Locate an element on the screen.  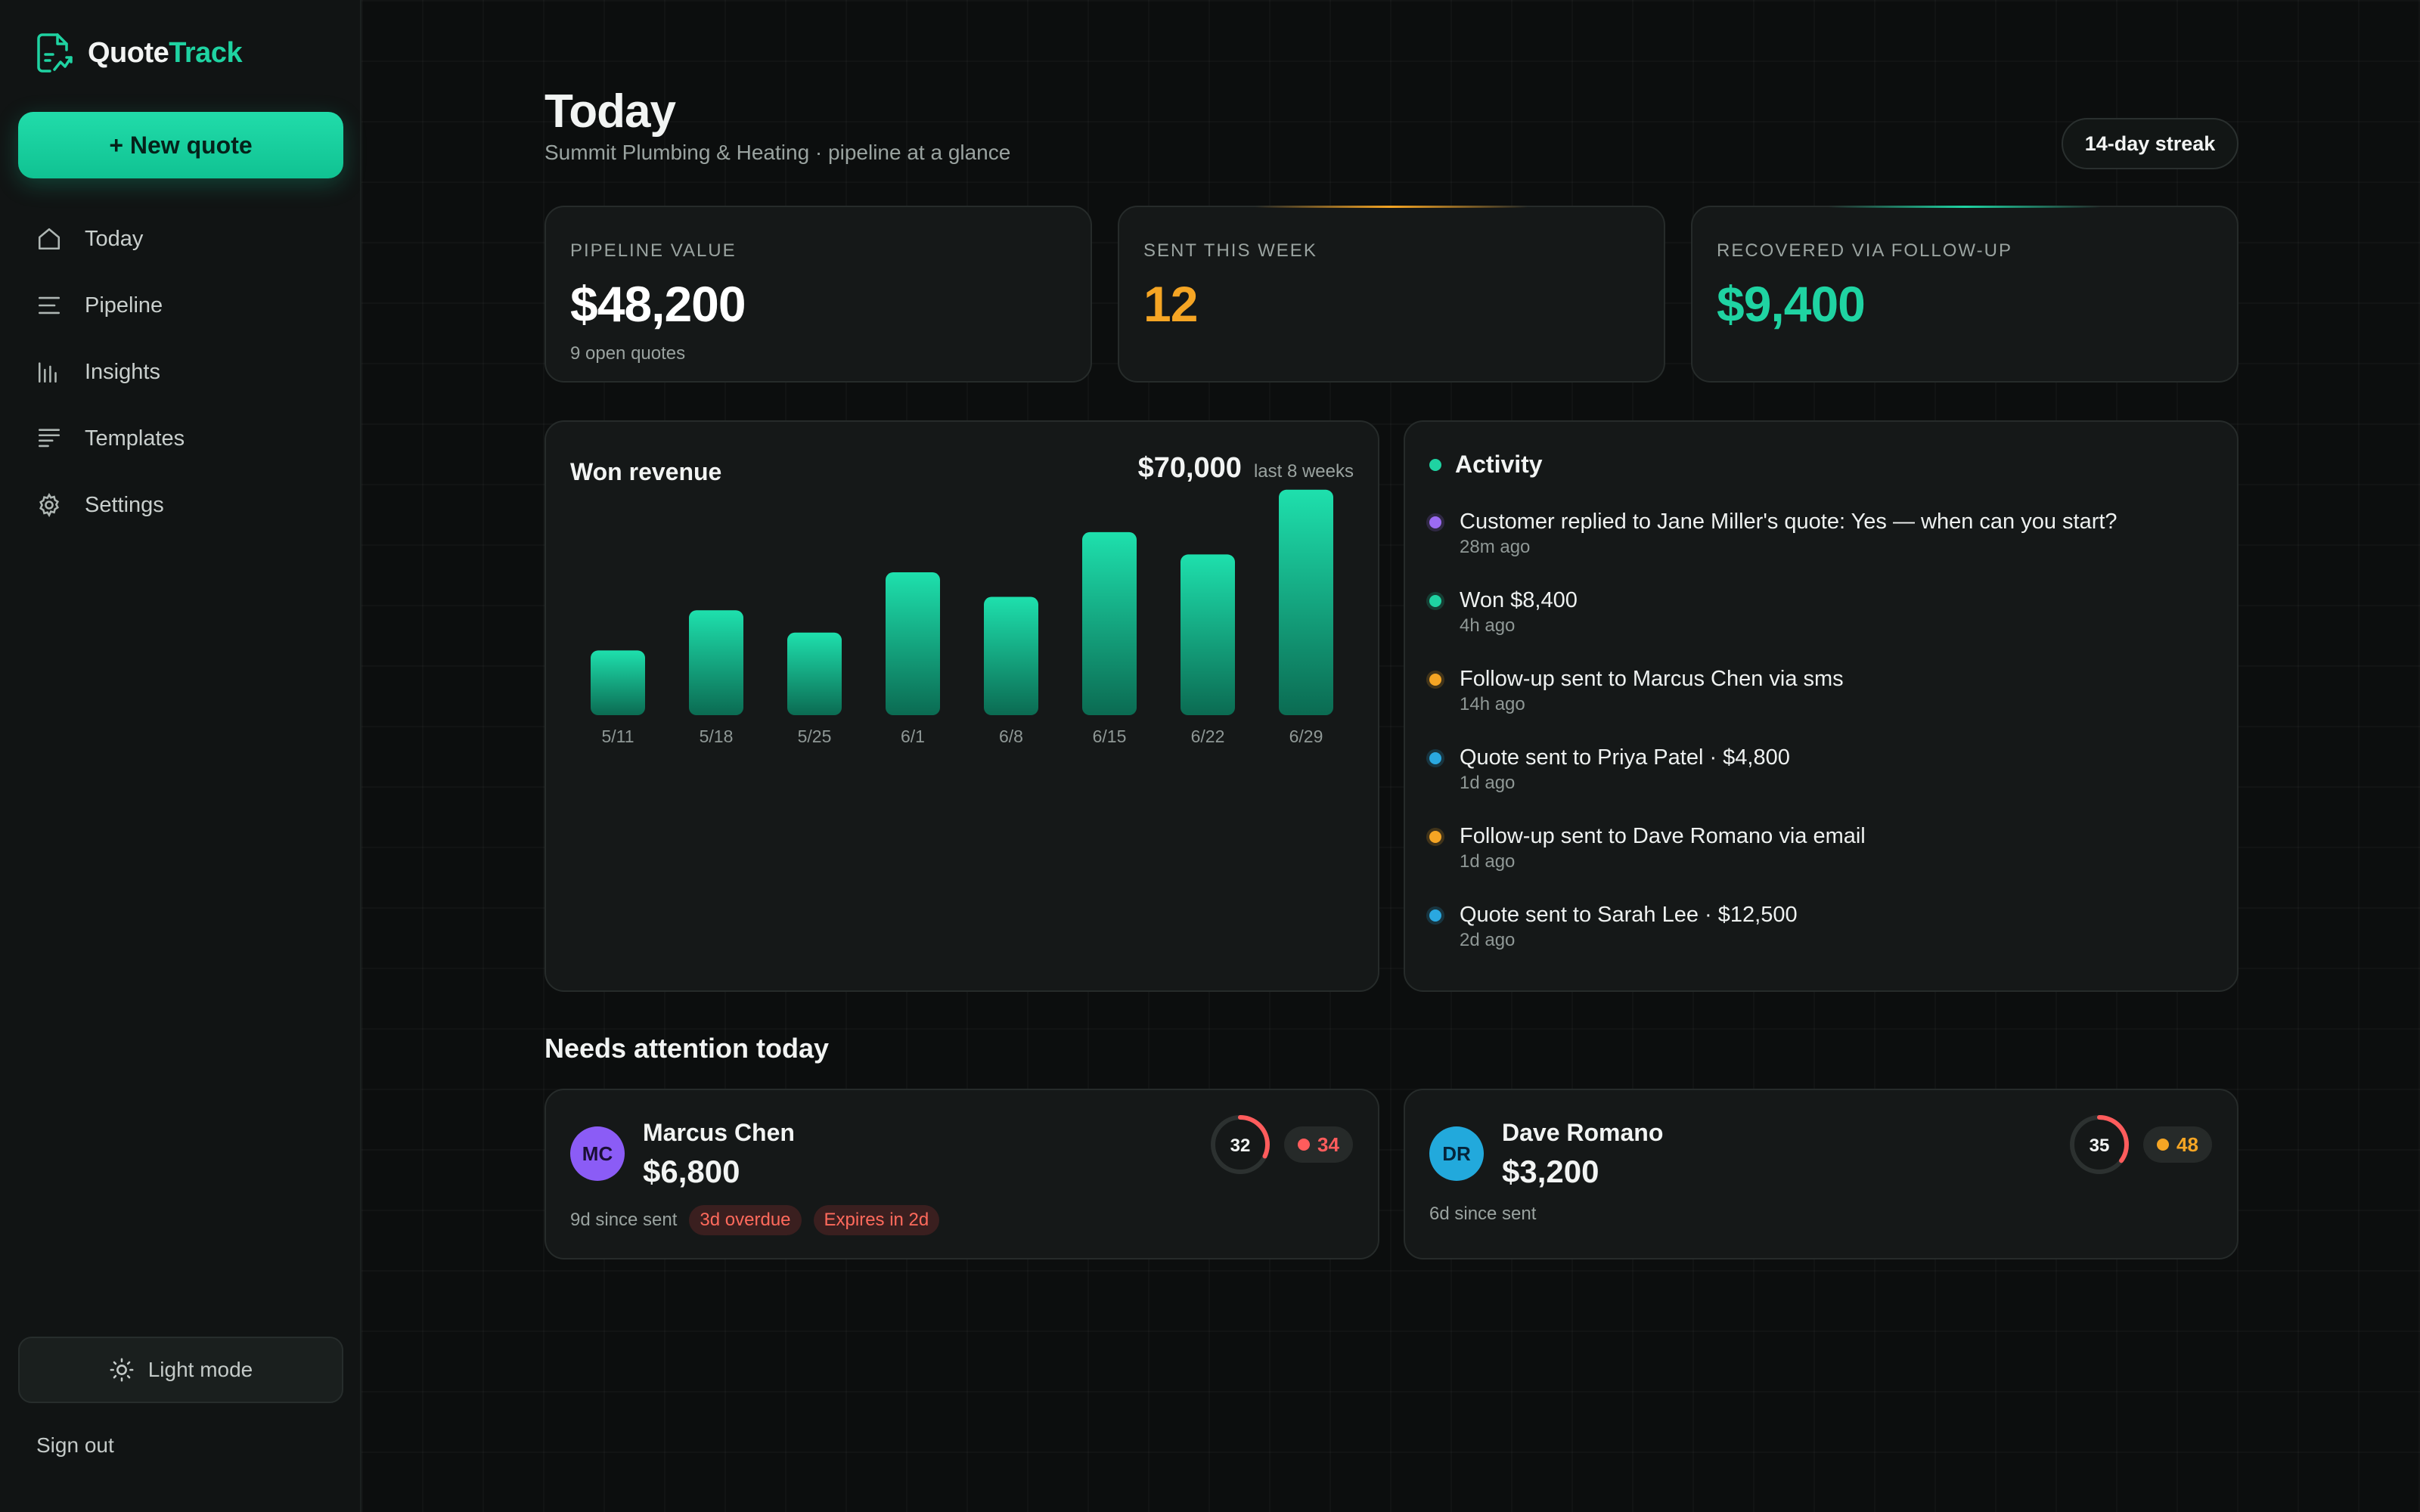
expires-badge: Expires in 2d is located at coordinates (876, 1220).